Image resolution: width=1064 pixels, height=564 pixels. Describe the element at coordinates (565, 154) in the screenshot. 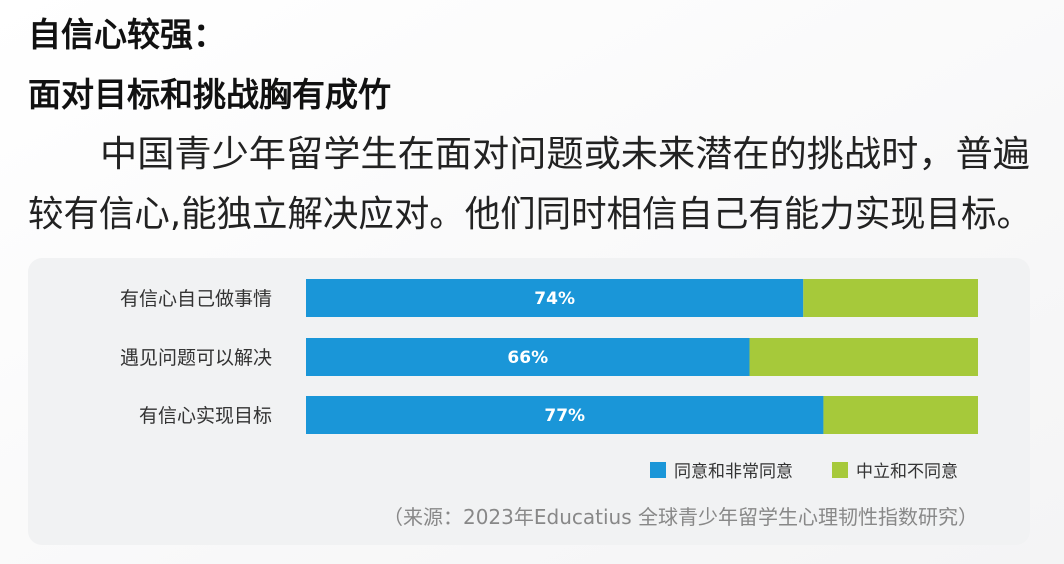

I see `paragraph-line: 中国青少年留学生在面对问题或未来潜在的挑战时，普遍` at that location.